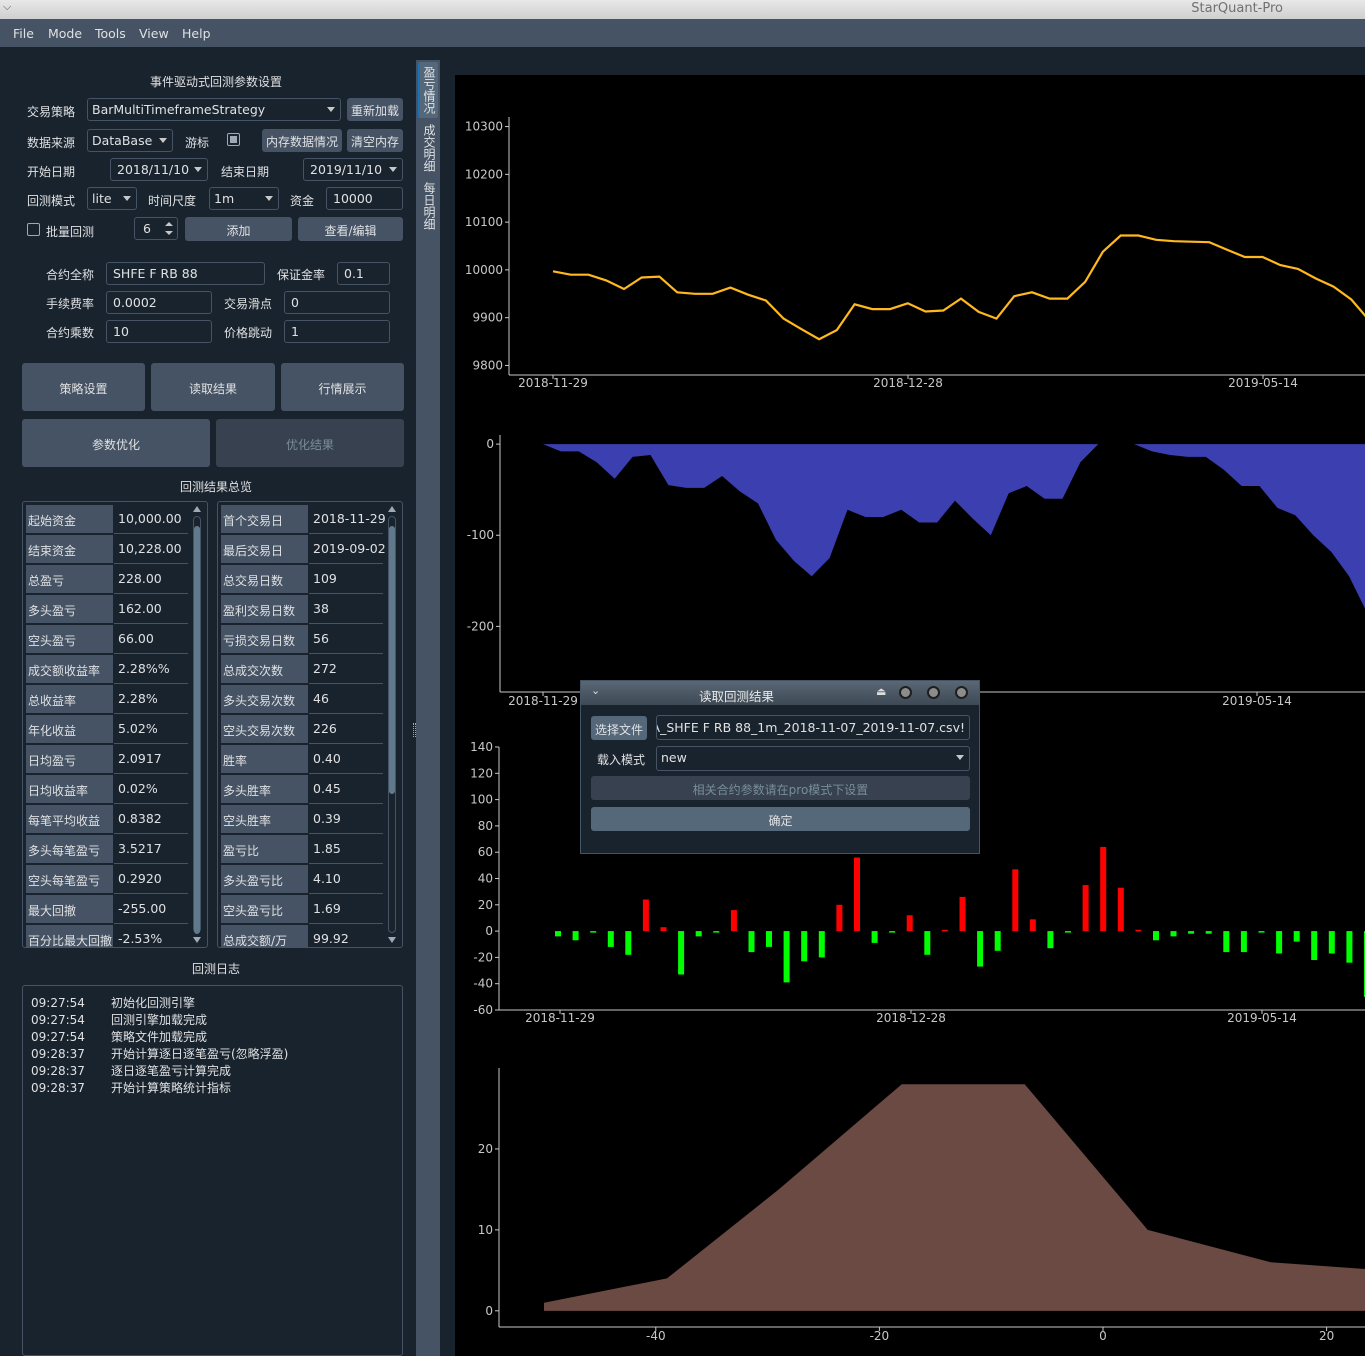 The image size is (1365, 1356). Describe the element at coordinates (151, 849) in the screenshot. I see `metric-value: 3.5217` at that location.